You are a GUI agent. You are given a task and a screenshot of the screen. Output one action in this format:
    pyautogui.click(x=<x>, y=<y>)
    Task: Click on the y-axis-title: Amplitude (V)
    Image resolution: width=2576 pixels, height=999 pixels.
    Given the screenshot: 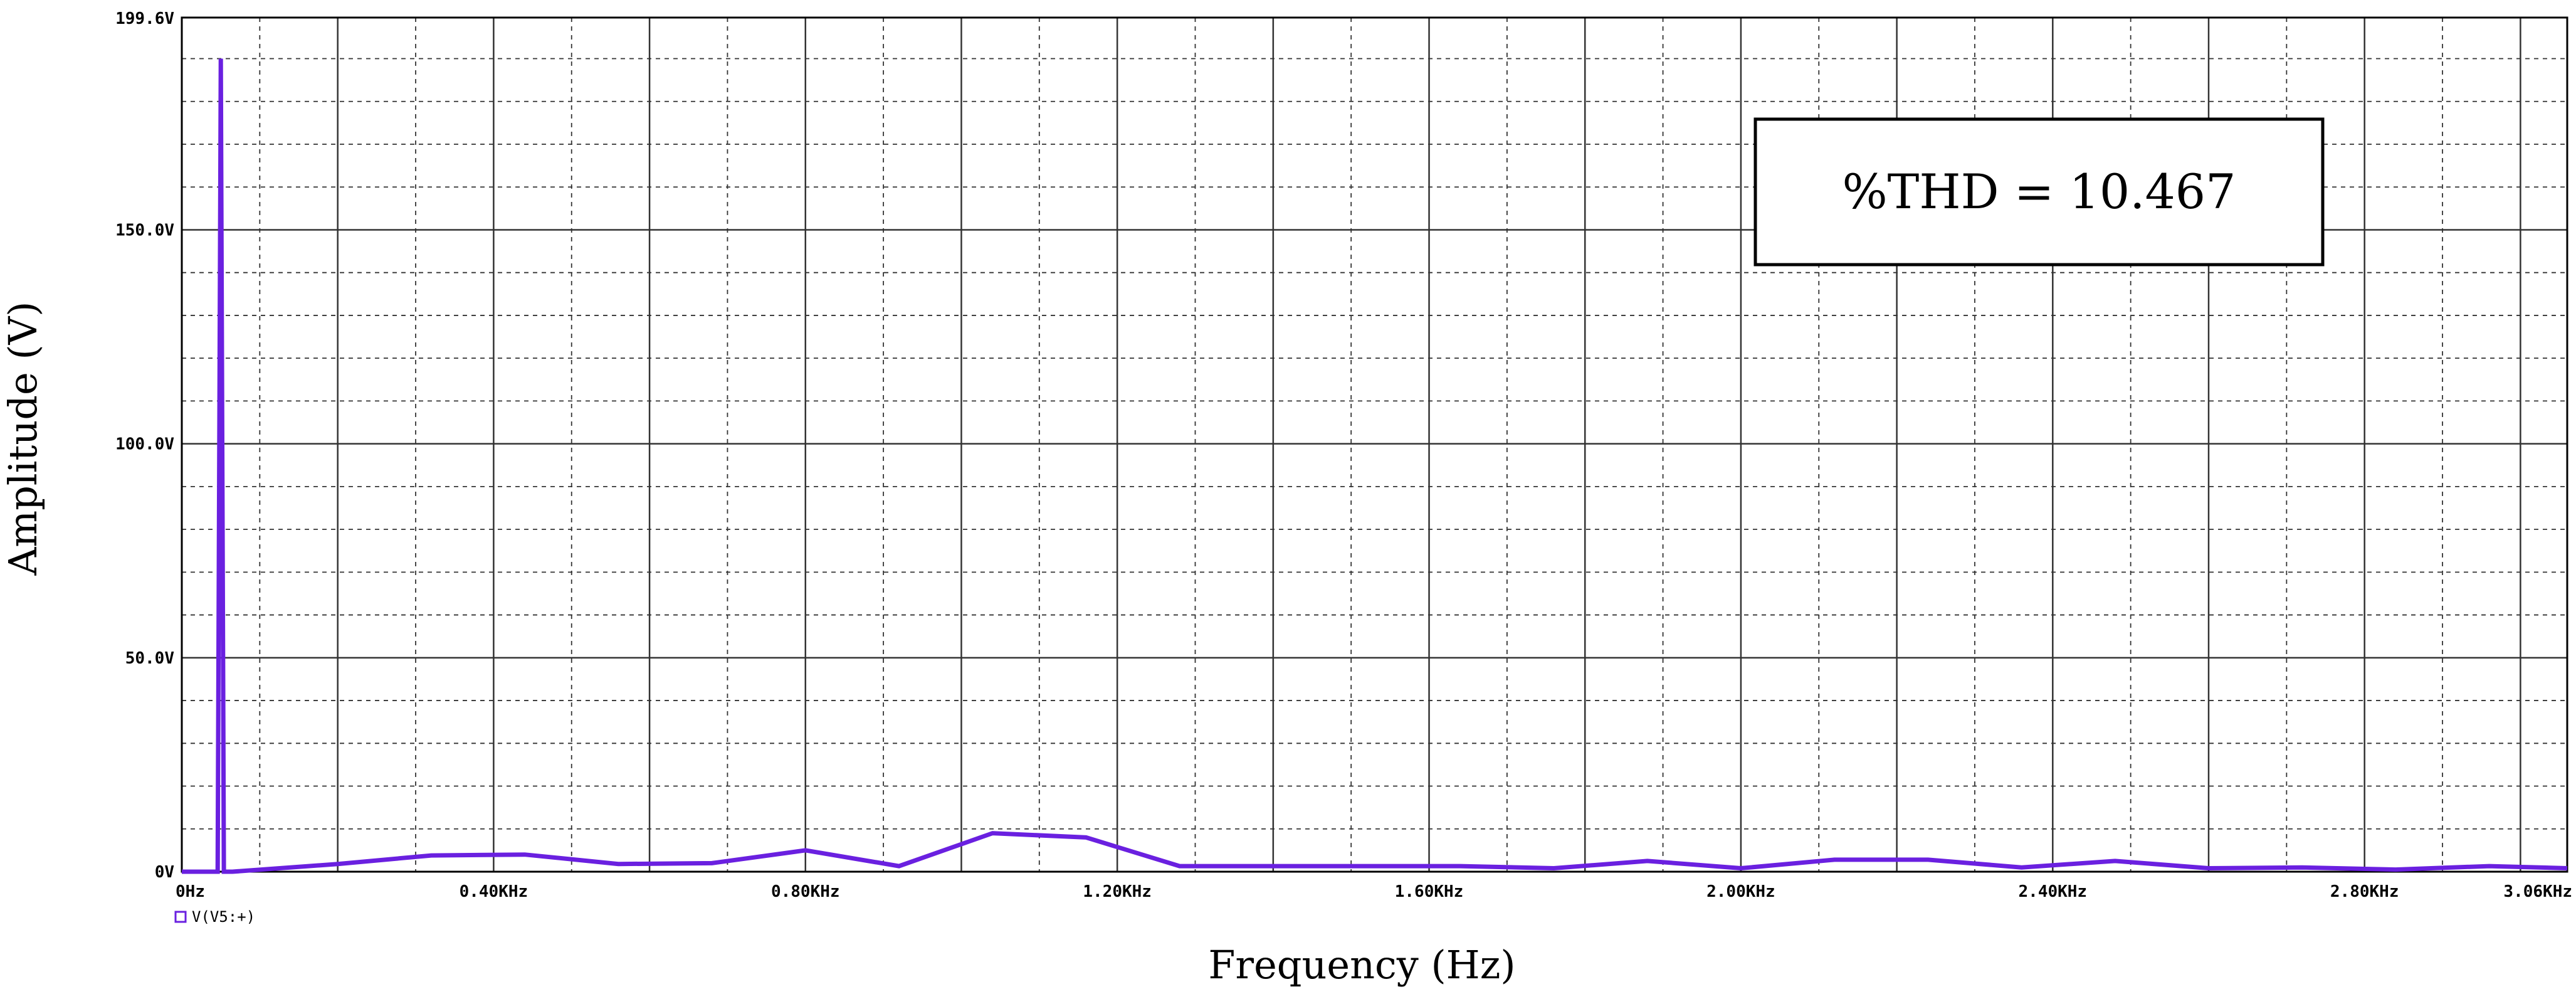 What is the action you would take?
    pyautogui.click(x=23, y=439)
    